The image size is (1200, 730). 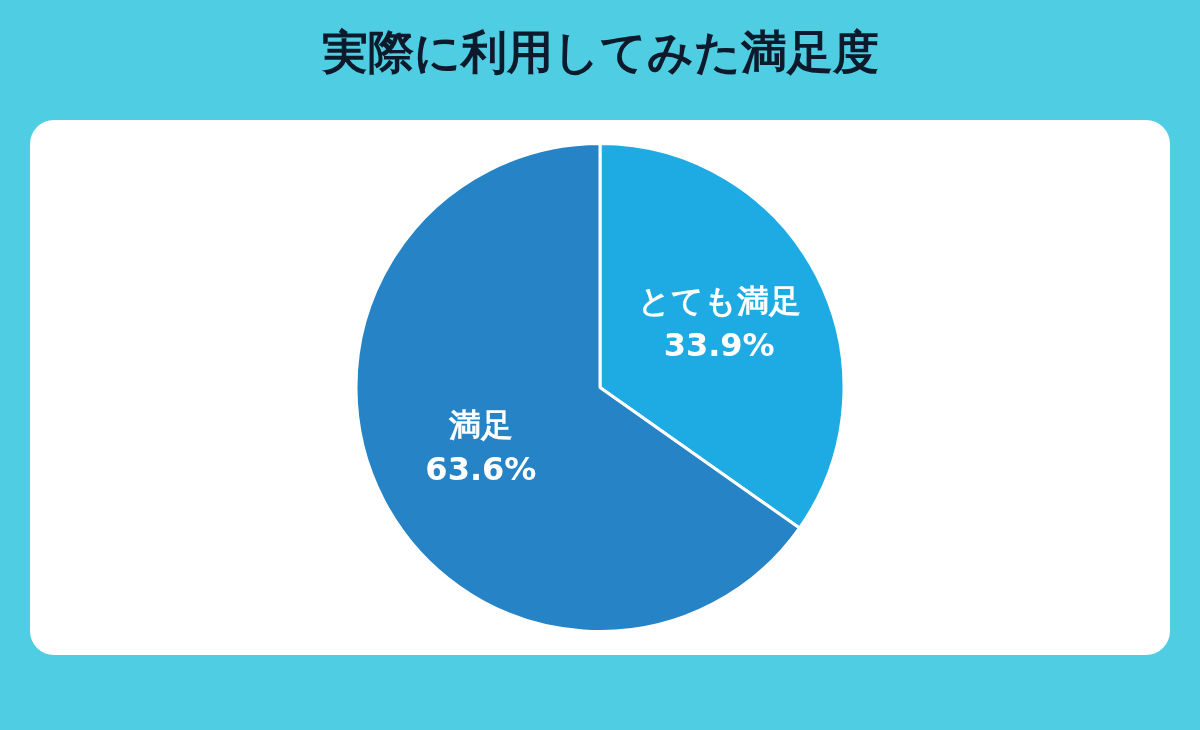 What do you see at coordinates (719, 345) in the screenshot?
I see `data-label: 33.9%` at bounding box center [719, 345].